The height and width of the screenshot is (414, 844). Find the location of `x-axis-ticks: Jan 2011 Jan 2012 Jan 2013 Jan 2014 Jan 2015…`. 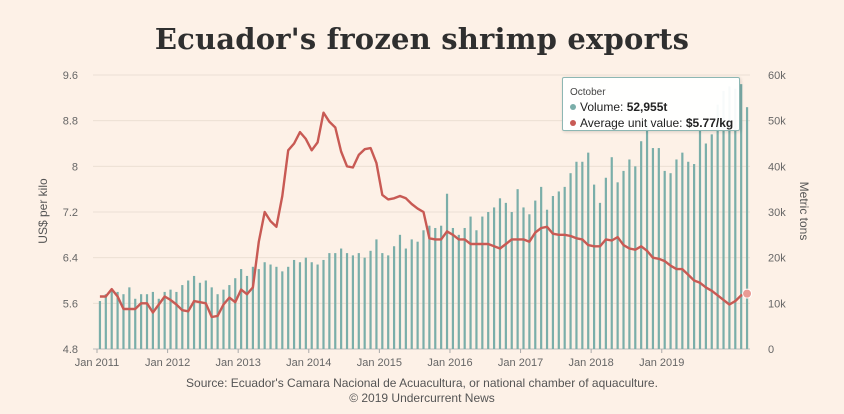

x-axis-ticks: Jan 2011 Jan 2012 Jan 2013 Jan 2014 Jan 2015… is located at coordinates (379, 359).